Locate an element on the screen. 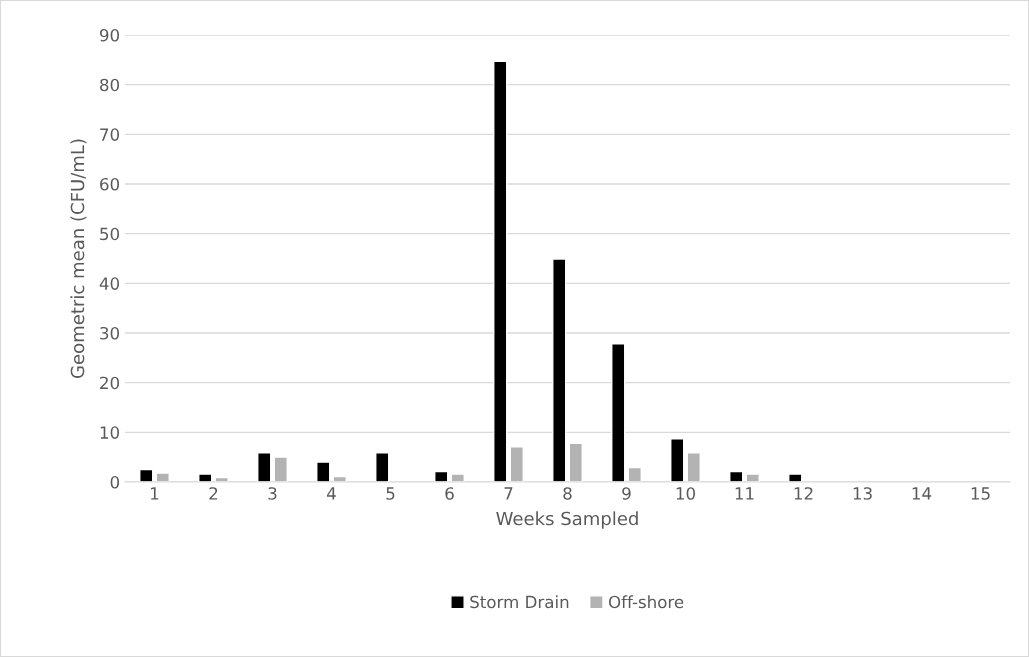 This screenshot has height=657, width=1029. x-tick-label: 7 is located at coordinates (508, 493).